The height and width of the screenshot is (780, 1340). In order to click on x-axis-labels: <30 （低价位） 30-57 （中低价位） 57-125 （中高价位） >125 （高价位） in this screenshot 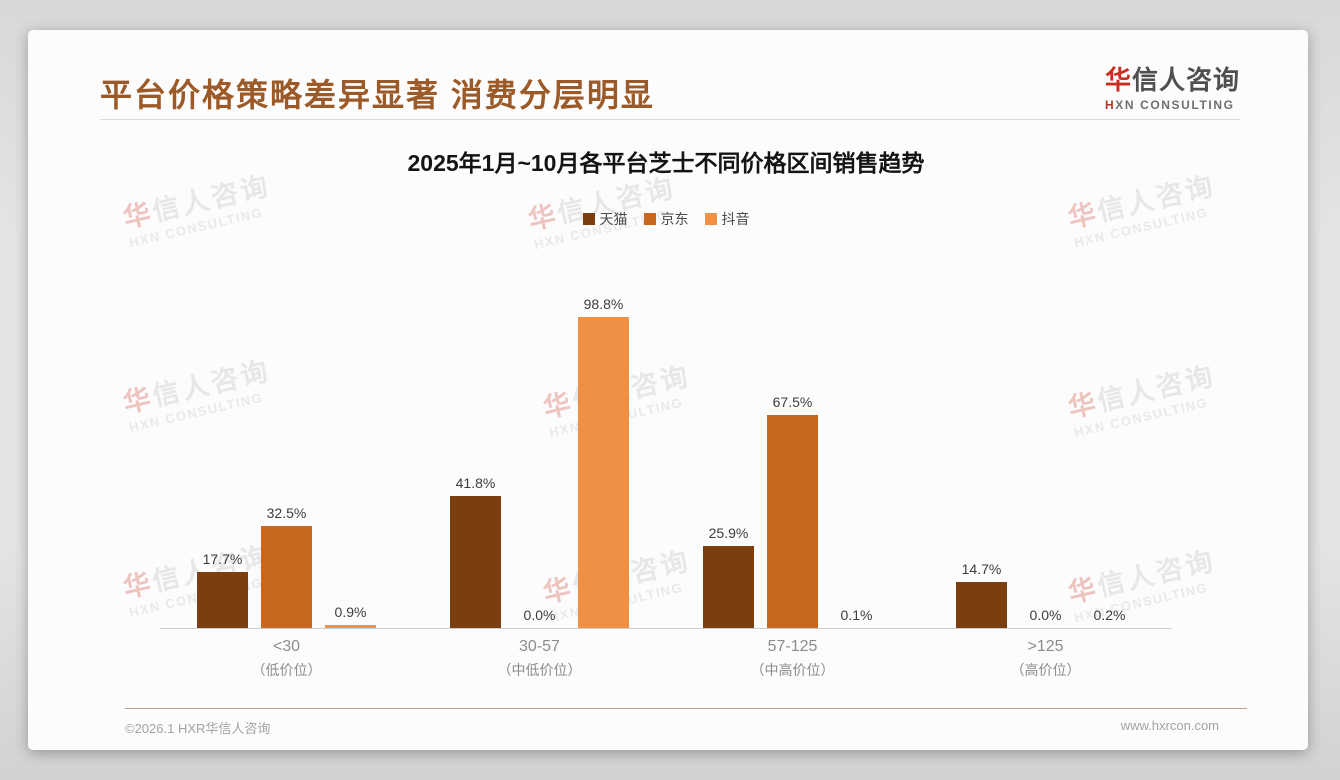, I will do `click(666, 654)`.